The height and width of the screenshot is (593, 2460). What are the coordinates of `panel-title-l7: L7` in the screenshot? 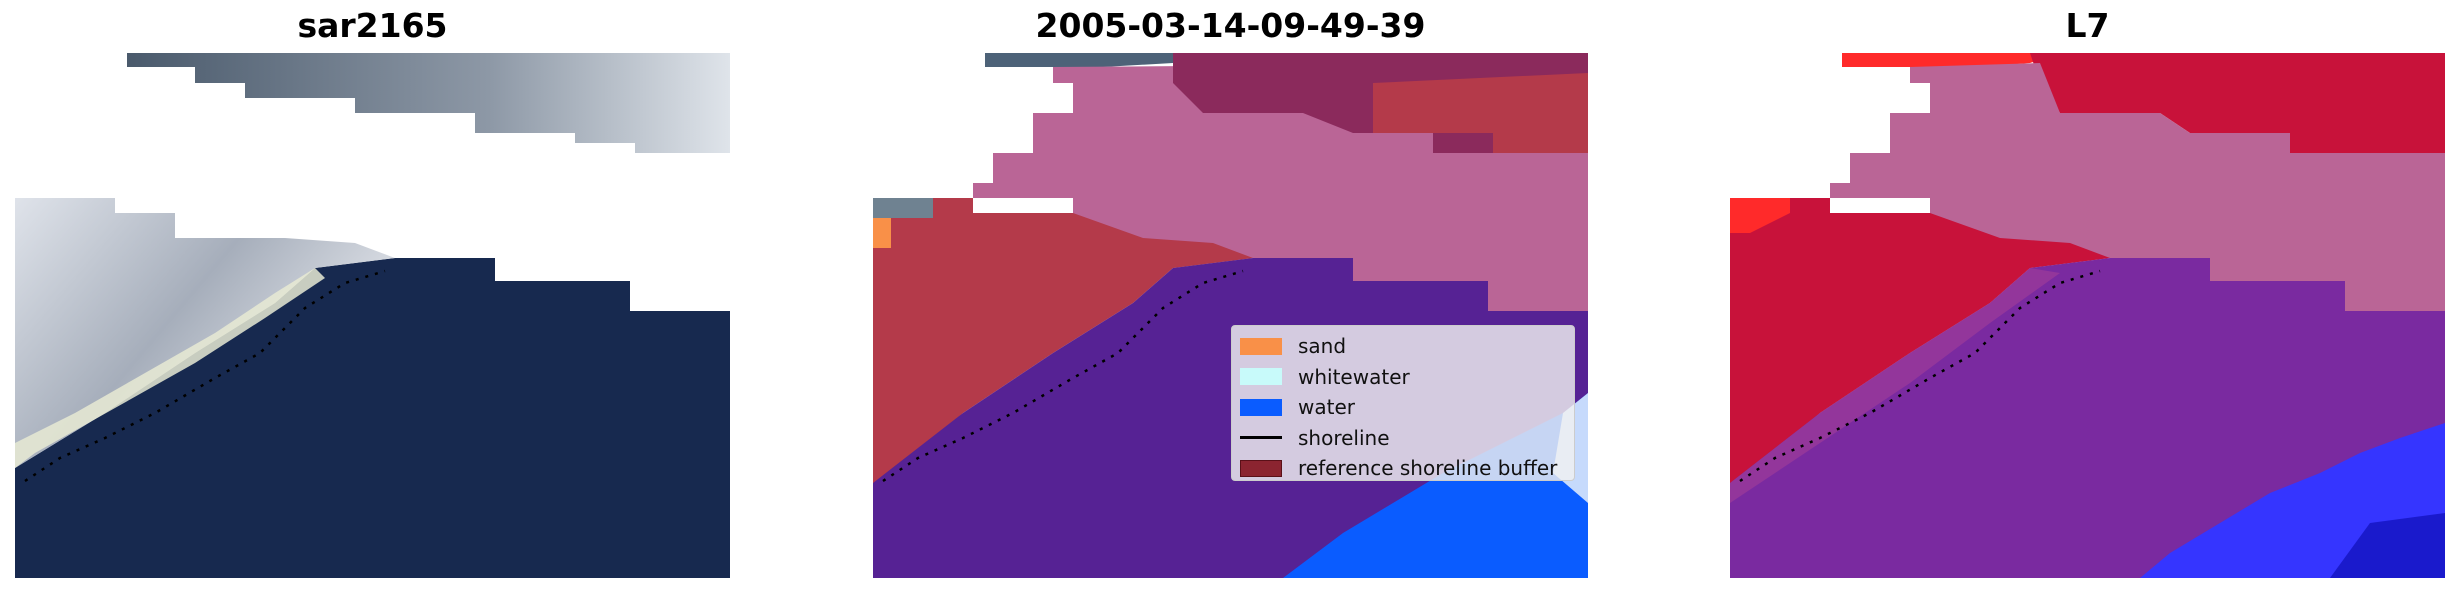 It's located at (2087, 25).